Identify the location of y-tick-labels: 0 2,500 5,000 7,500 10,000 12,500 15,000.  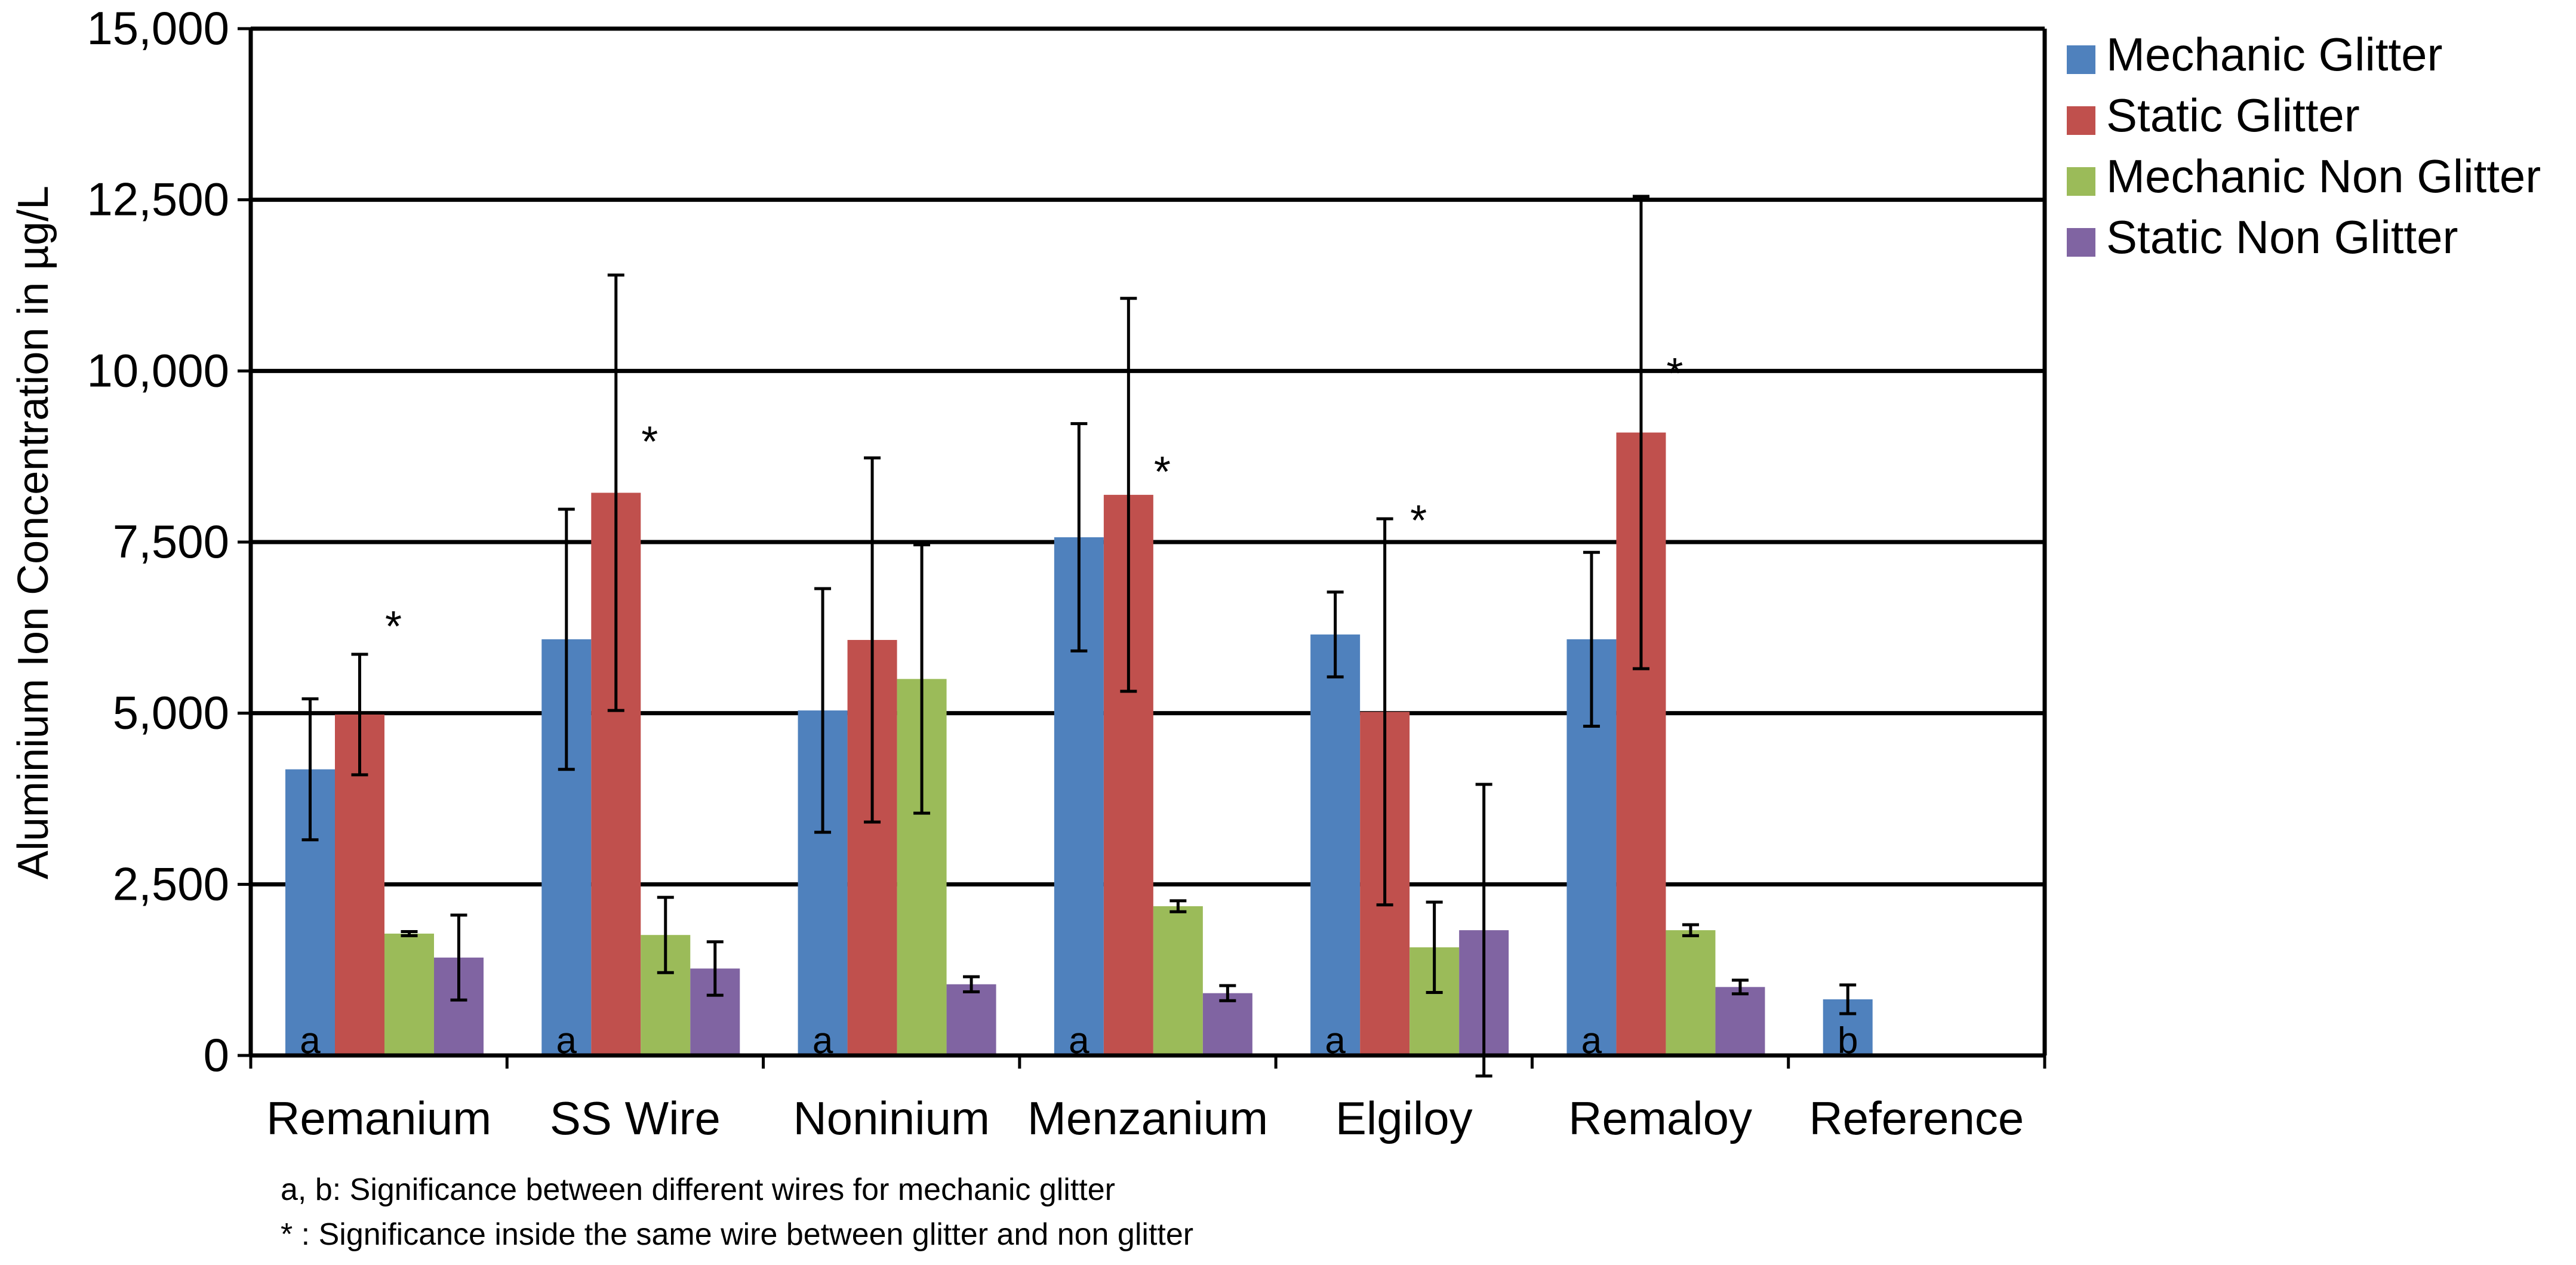
(158, 541).